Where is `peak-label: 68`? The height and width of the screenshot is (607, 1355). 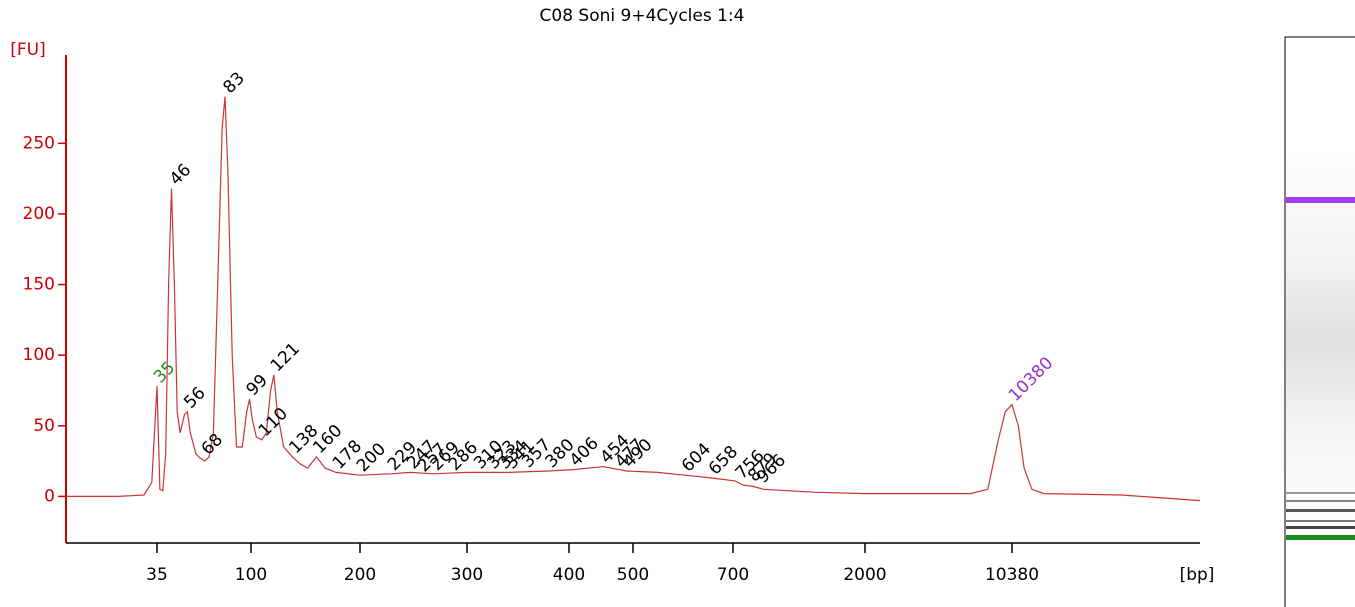 peak-label: 68 is located at coordinates (212, 444).